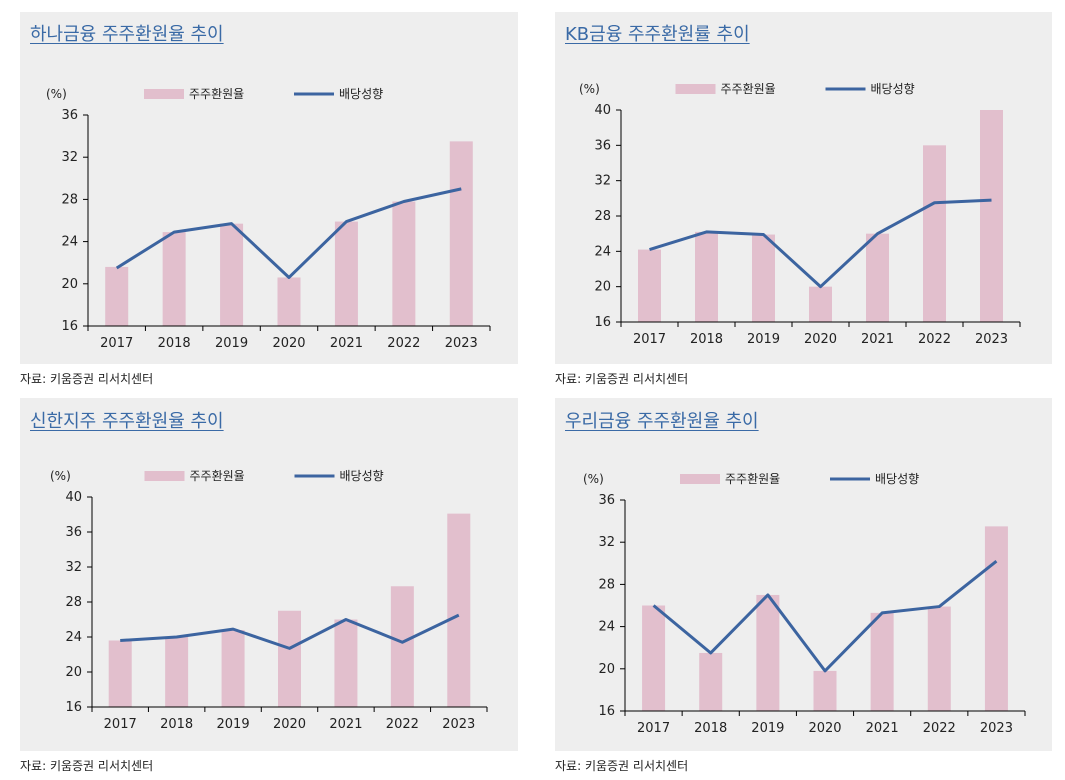 This screenshot has width=1065, height=780. I want to click on chart-title: 하나금융 주주환원율 추이, so click(127, 34).